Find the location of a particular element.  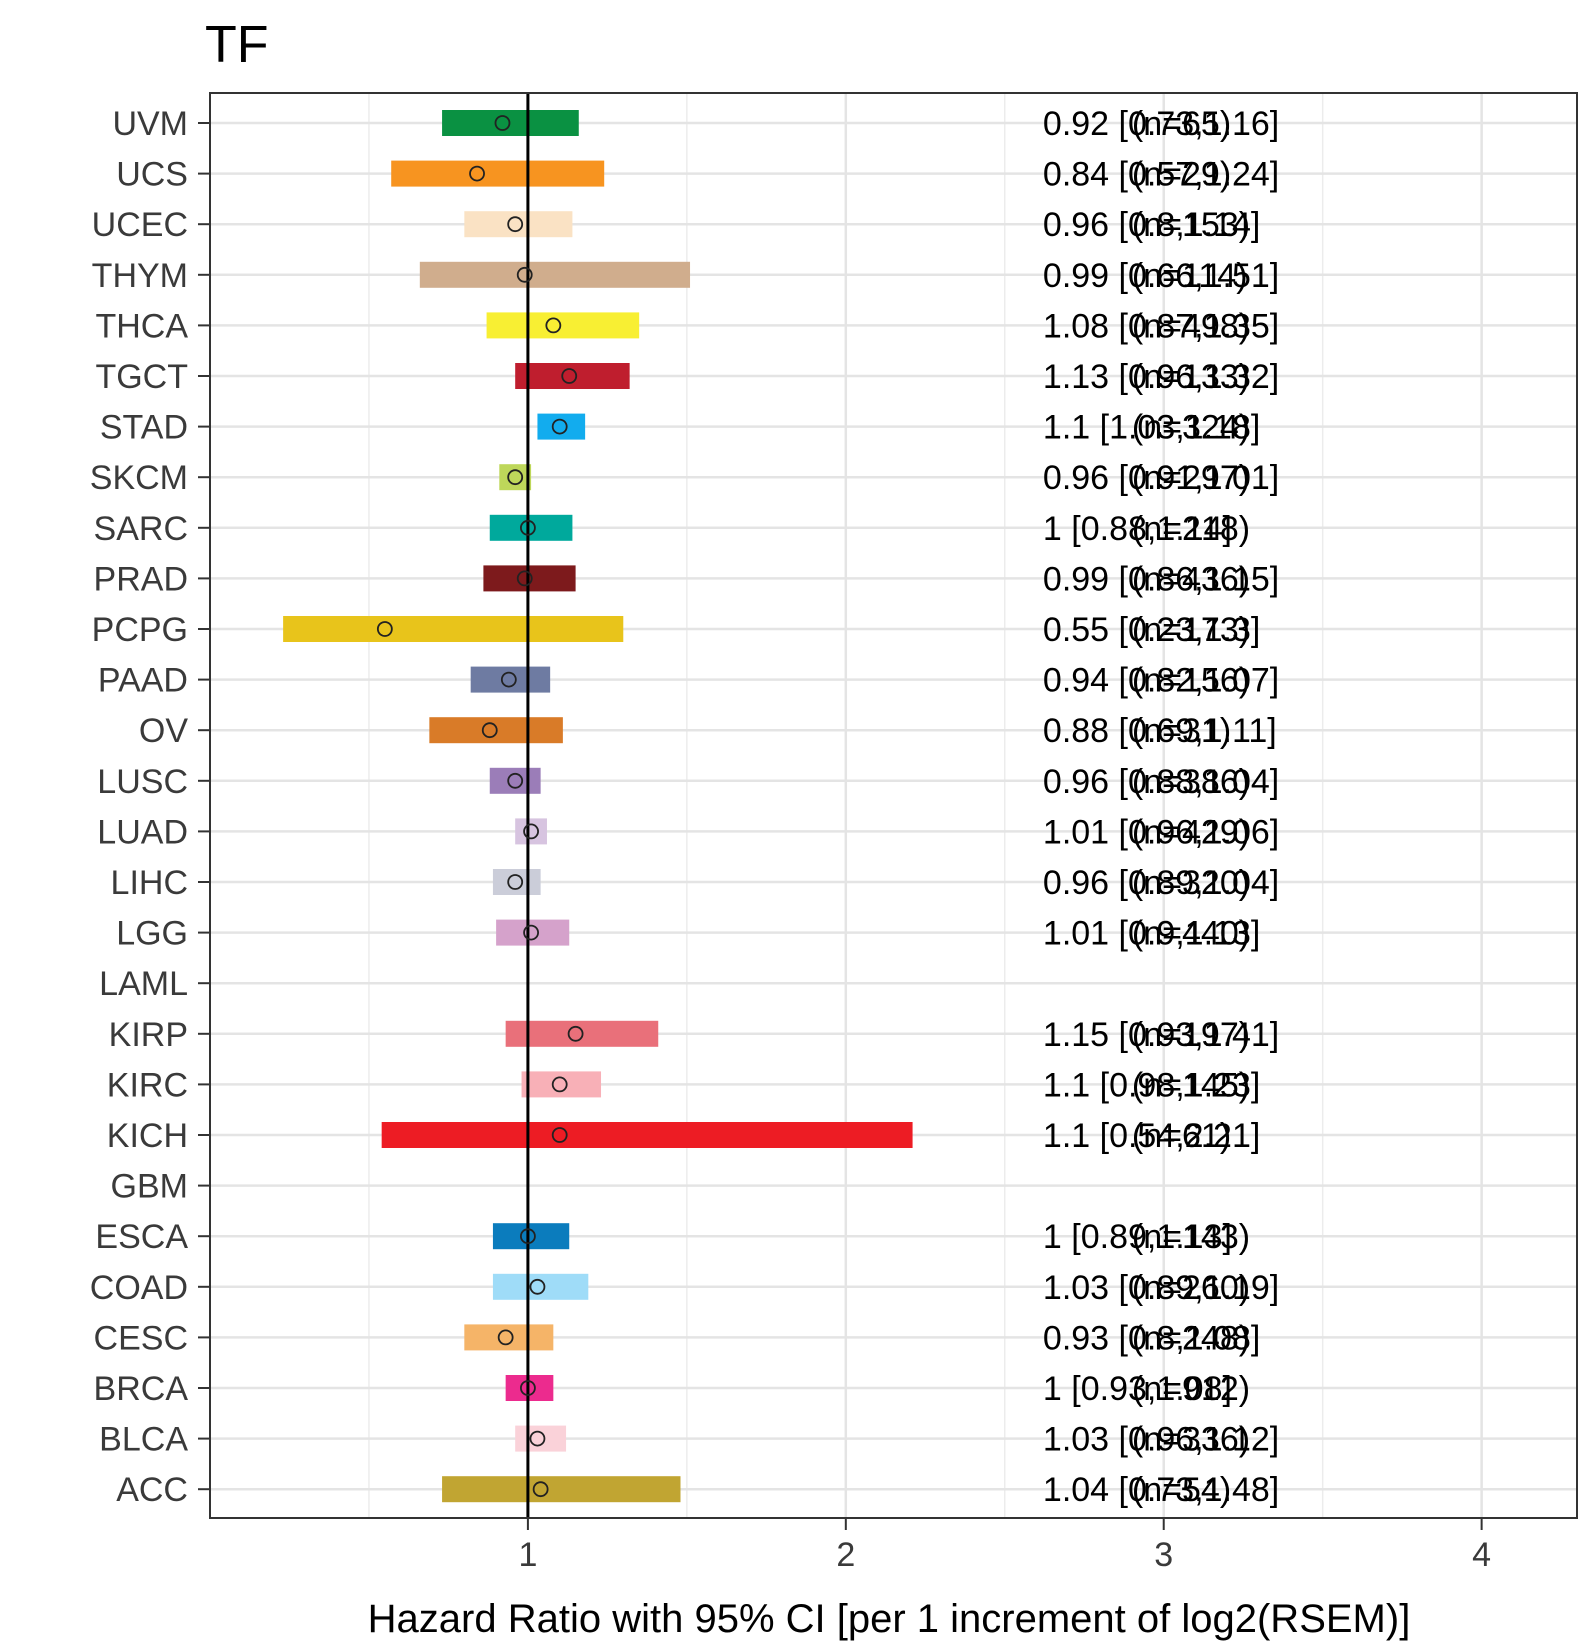

ci-label: 0.96 [0.91,1.01] is located at coordinates (1161, 478).